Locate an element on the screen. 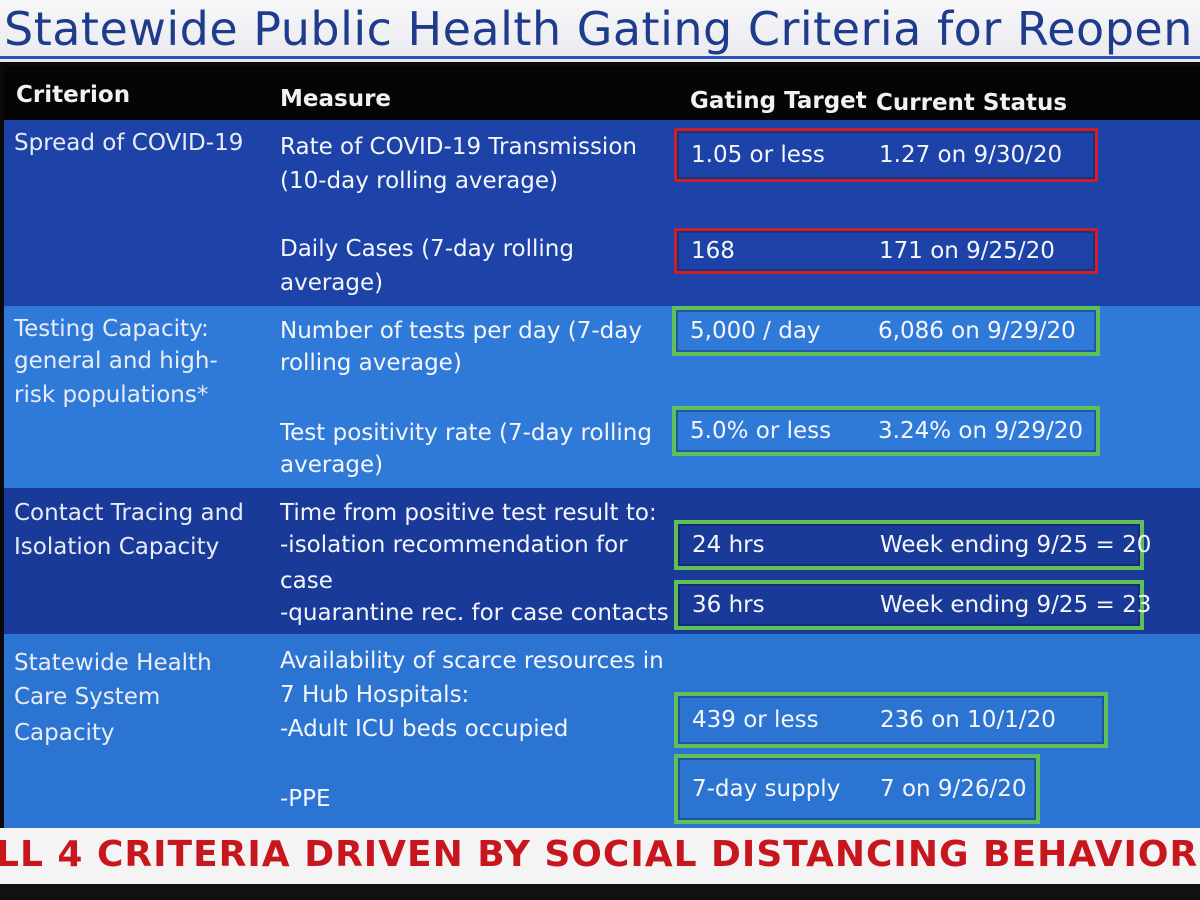  header-criterion: Criterion is located at coordinates (73, 95).